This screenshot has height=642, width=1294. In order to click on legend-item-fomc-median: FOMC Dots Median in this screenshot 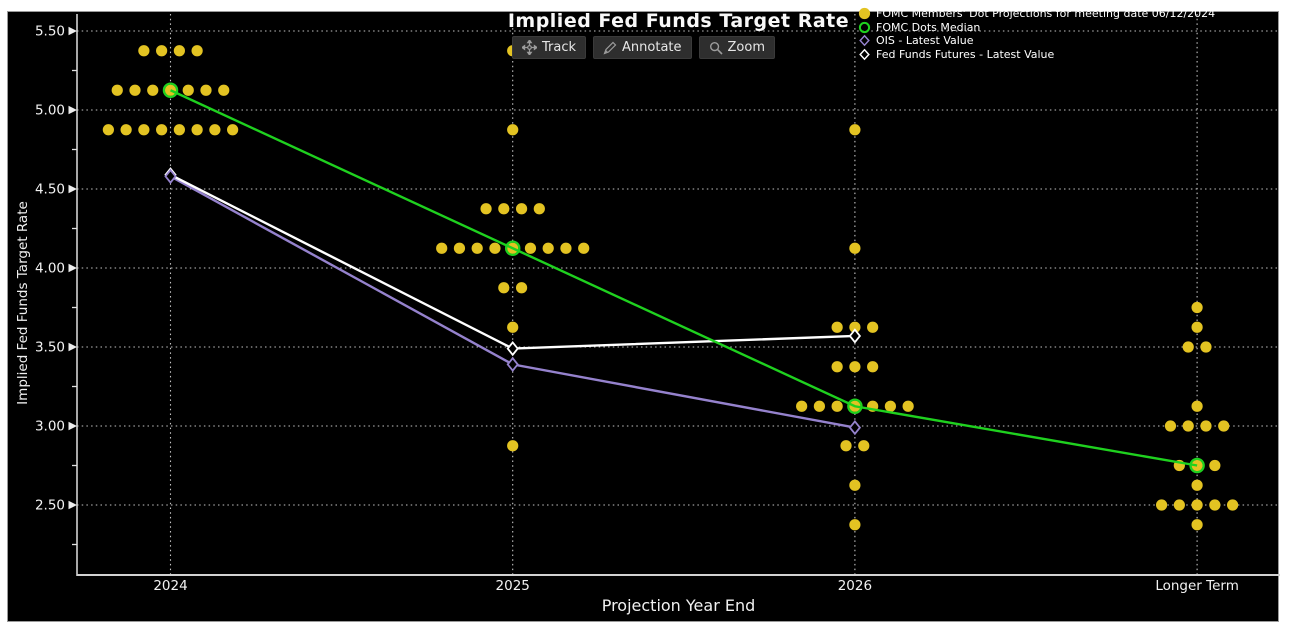, I will do `click(1036, 28)`.